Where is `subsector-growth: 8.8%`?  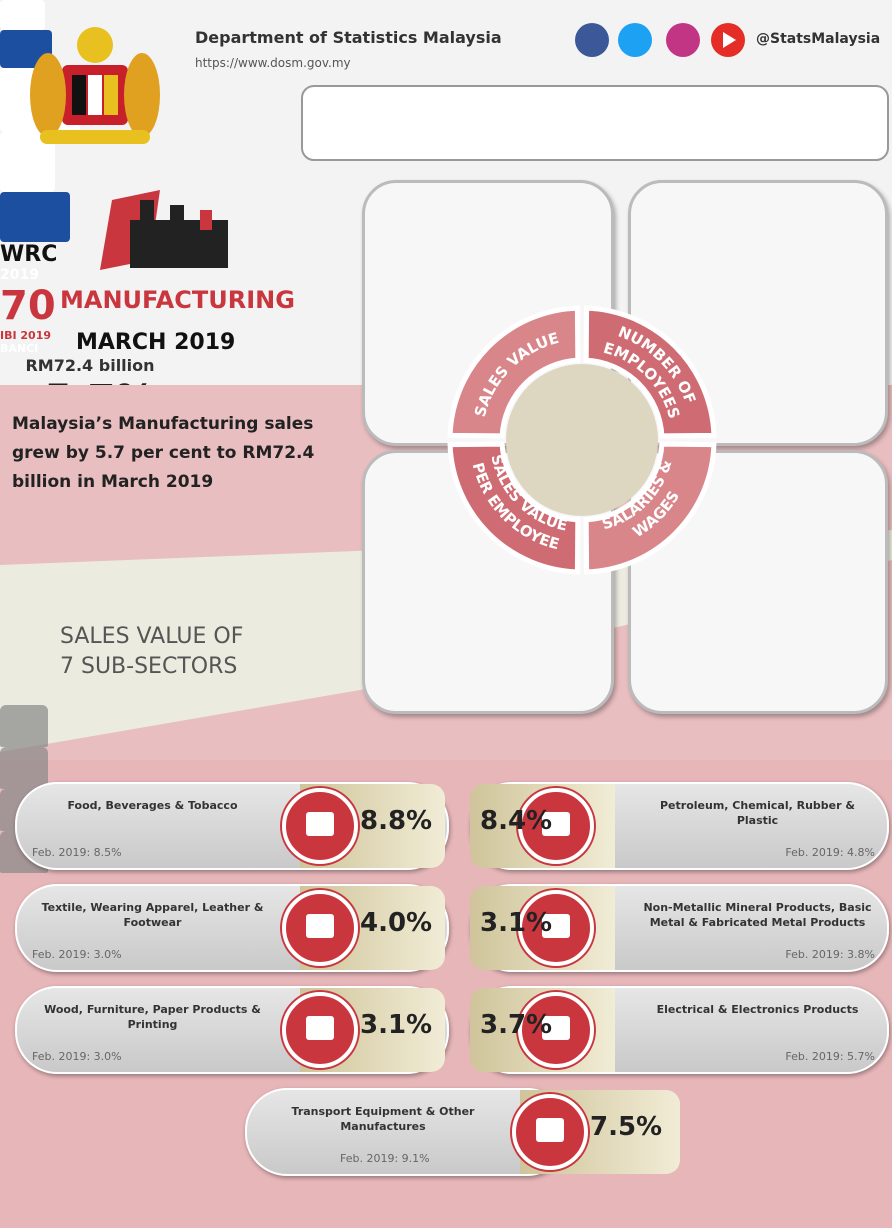 subsector-growth: 8.8% is located at coordinates (396, 821).